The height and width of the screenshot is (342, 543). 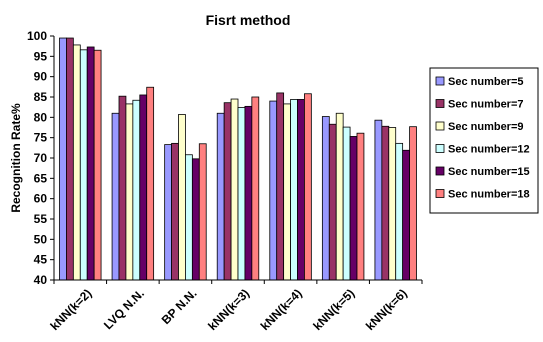 What do you see at coordinates (37, 36) in the screenshot?
I see `y-tick-label: 100` at bounding box center [37, 36].